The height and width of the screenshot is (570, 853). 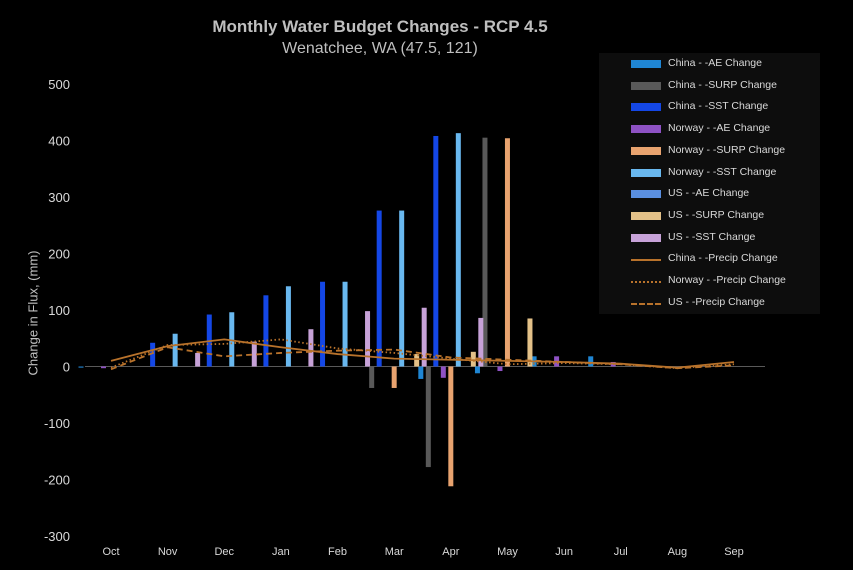 What do you see at coordinates (59, 197) in the screenshot?
I see `y-tick-label: 300` at bounding box center [59, 197].